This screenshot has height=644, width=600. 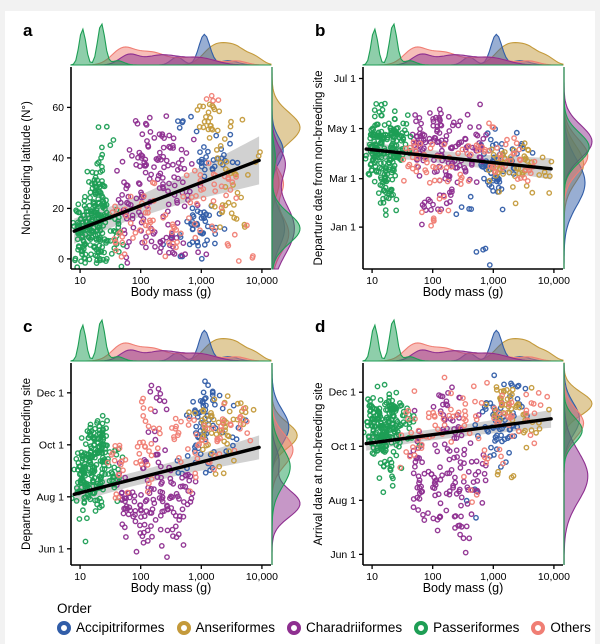 I want to click on legend-item-label: Others, so click(x=570, y=627).